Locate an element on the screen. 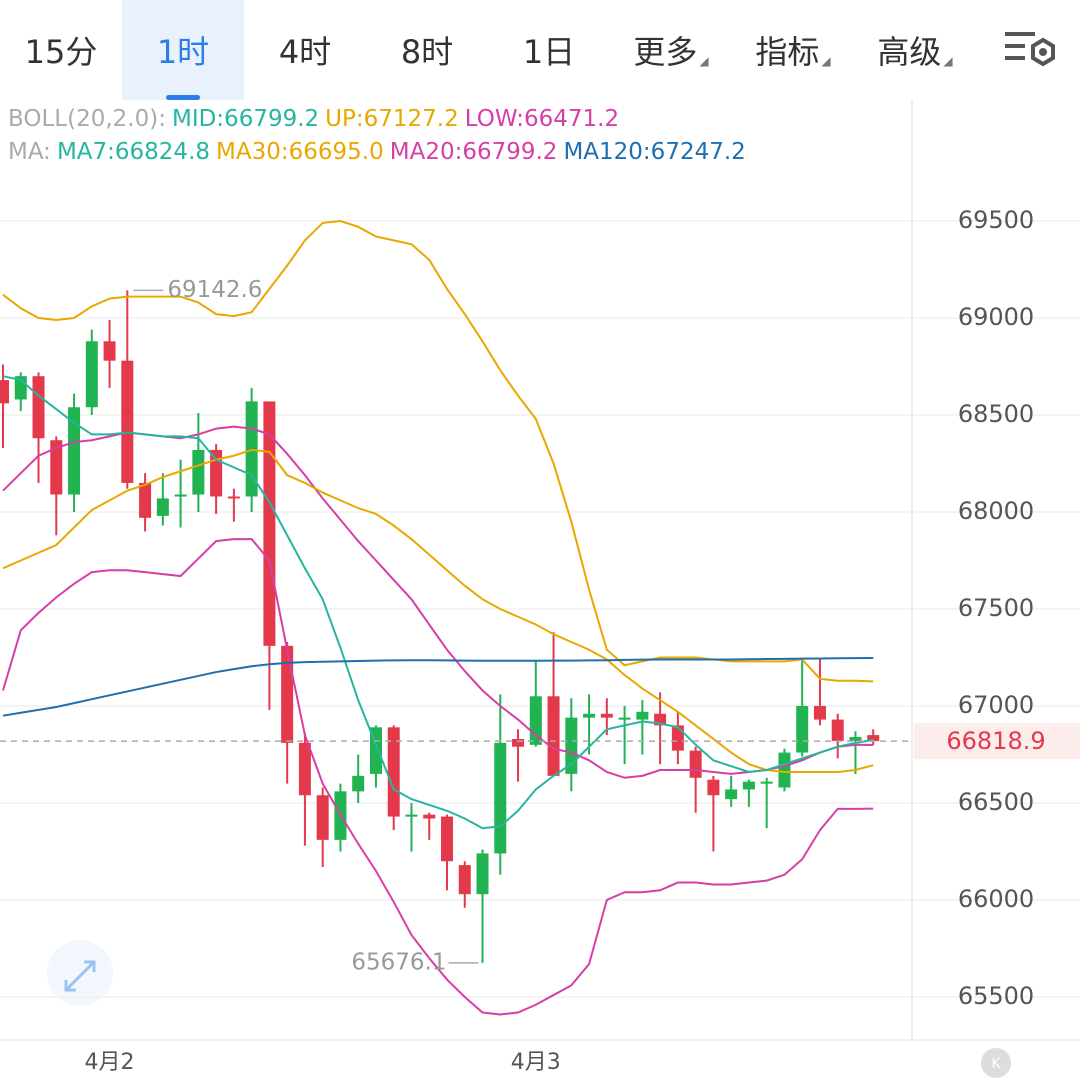 This screenshot has height=1085, width=1080. k-button: K is located at coordinates (996, 1063).